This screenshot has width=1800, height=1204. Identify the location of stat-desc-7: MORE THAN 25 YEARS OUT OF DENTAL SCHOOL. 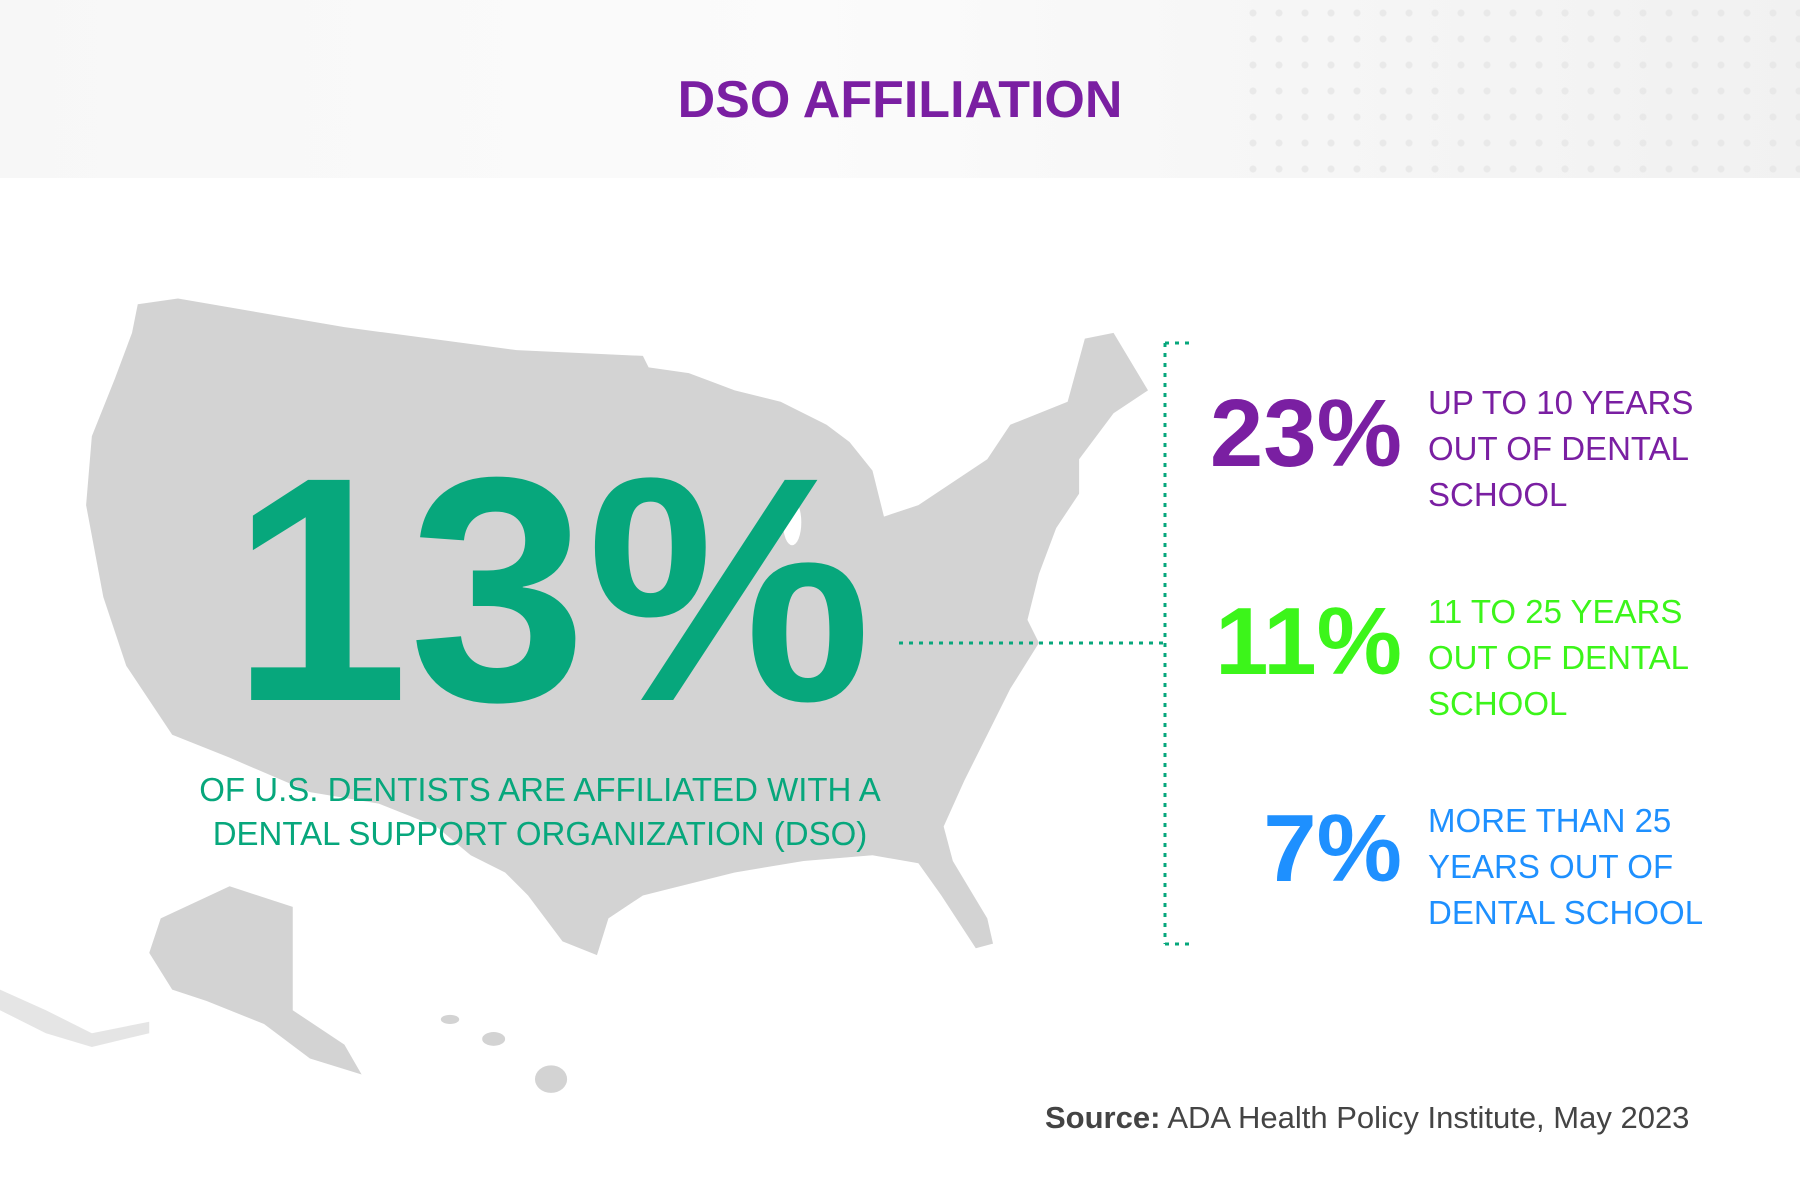
(1565, 867).